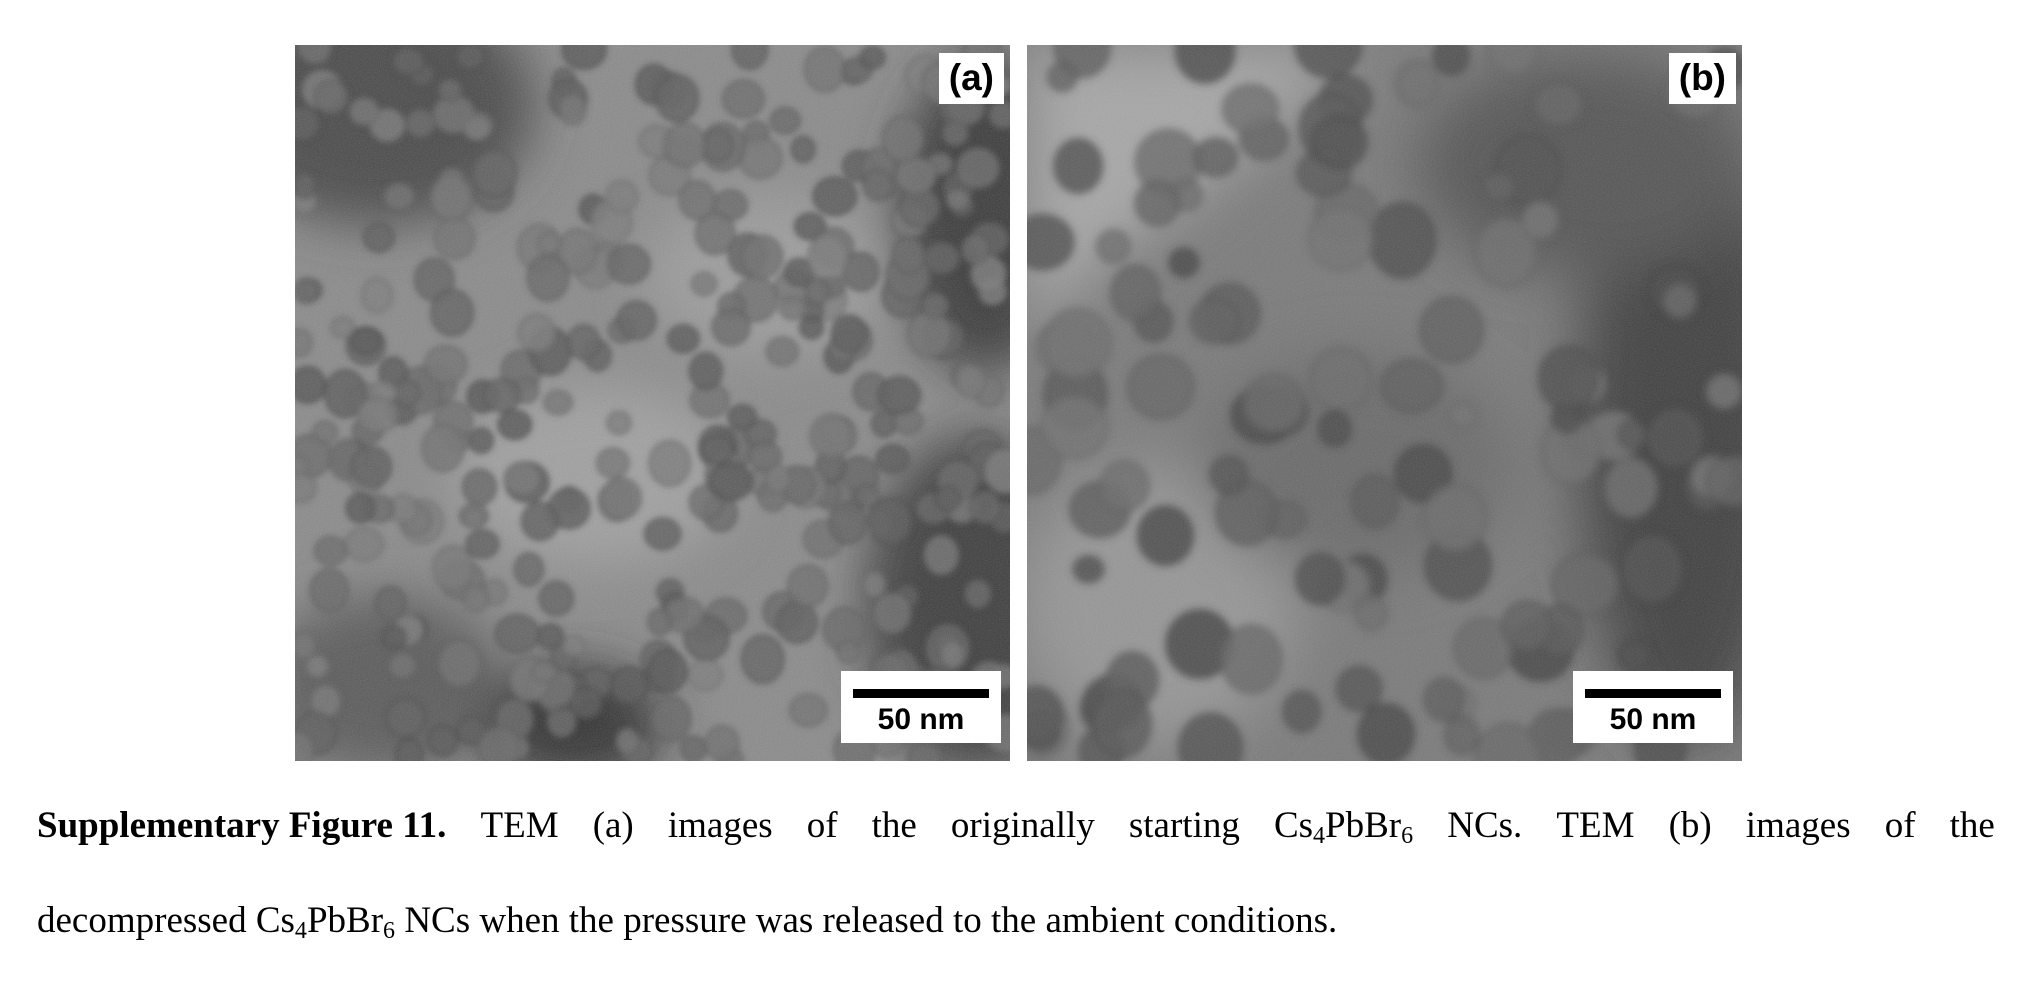  Describe the element at coordinates (242, 825) in the screenshot. I see `caption-title: Supplementary Figure 11.` at that location.